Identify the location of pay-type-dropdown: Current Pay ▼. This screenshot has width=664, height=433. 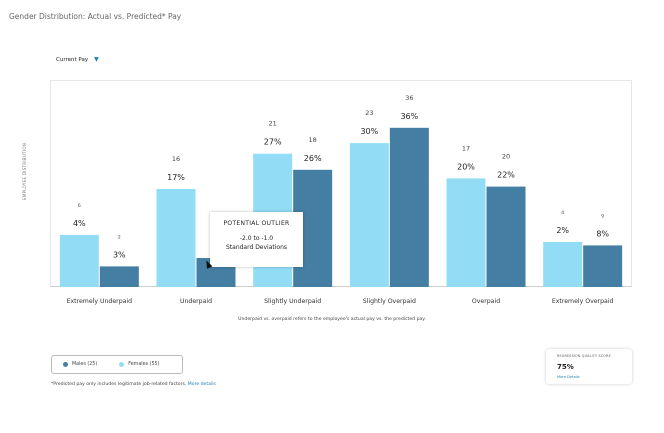
(77, 59).